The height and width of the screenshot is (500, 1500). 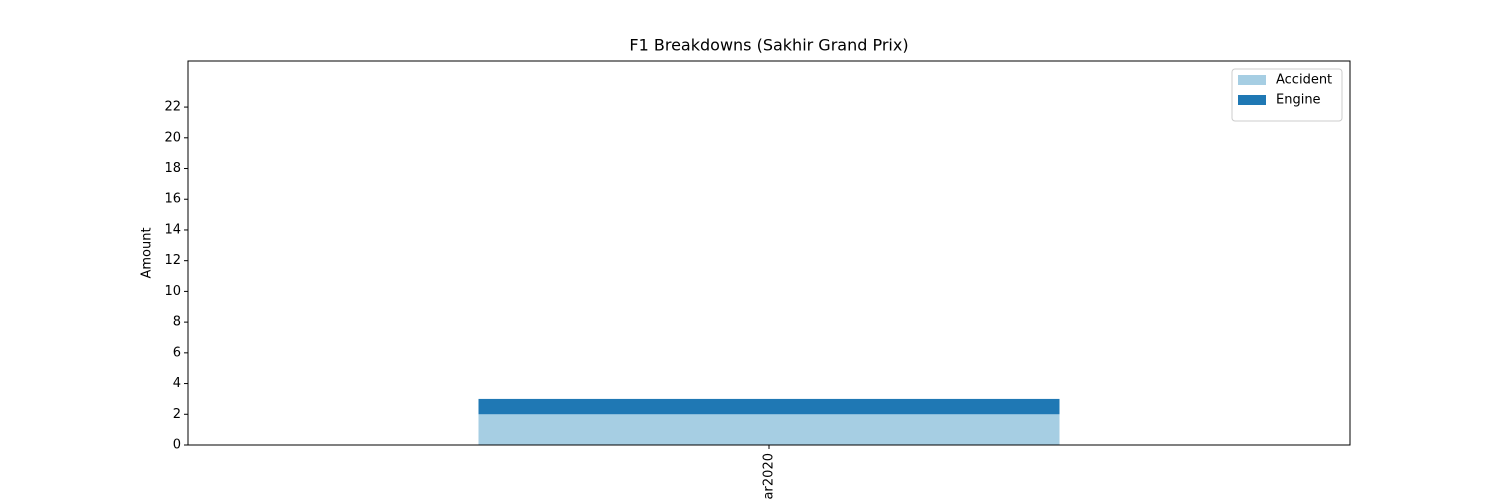 I want to click on y-tick-label: 18, so click(x=172, y=168).